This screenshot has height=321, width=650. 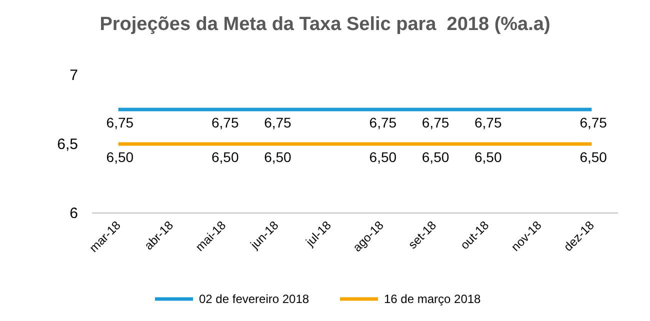 I want to click on legend-label: 02 de fevereiro 2018, so click(x=254, y=299).